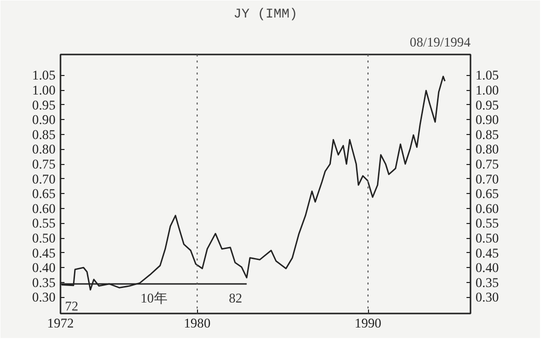 This screenshot has height=341, width=544. I want to click on y2-tick-label: 0.45, so click(488, 252).